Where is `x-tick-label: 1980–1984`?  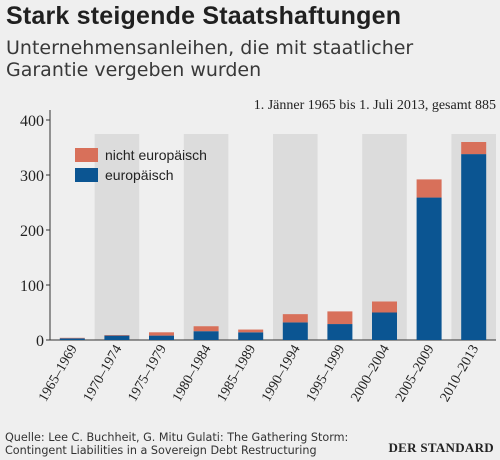
x-tick-label: 1980–1984 is located at coordinates (192, 374).